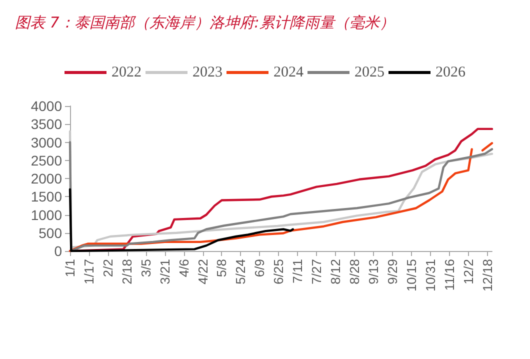  Describe the element at coordinates (202, 271) in the screenshot. I see `x-tick-label: 4/22` at that location.